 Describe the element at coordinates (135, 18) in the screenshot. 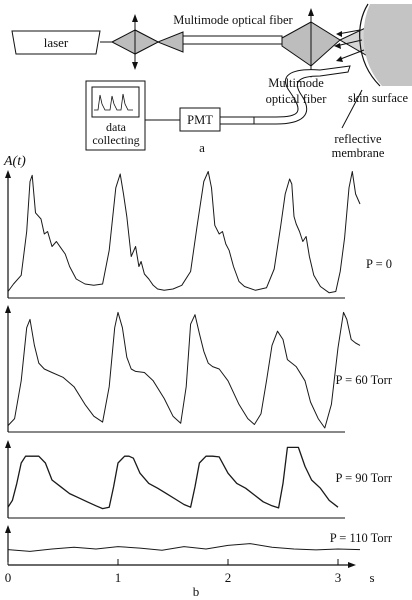

I see `lens-1-arrow-top` at that location.